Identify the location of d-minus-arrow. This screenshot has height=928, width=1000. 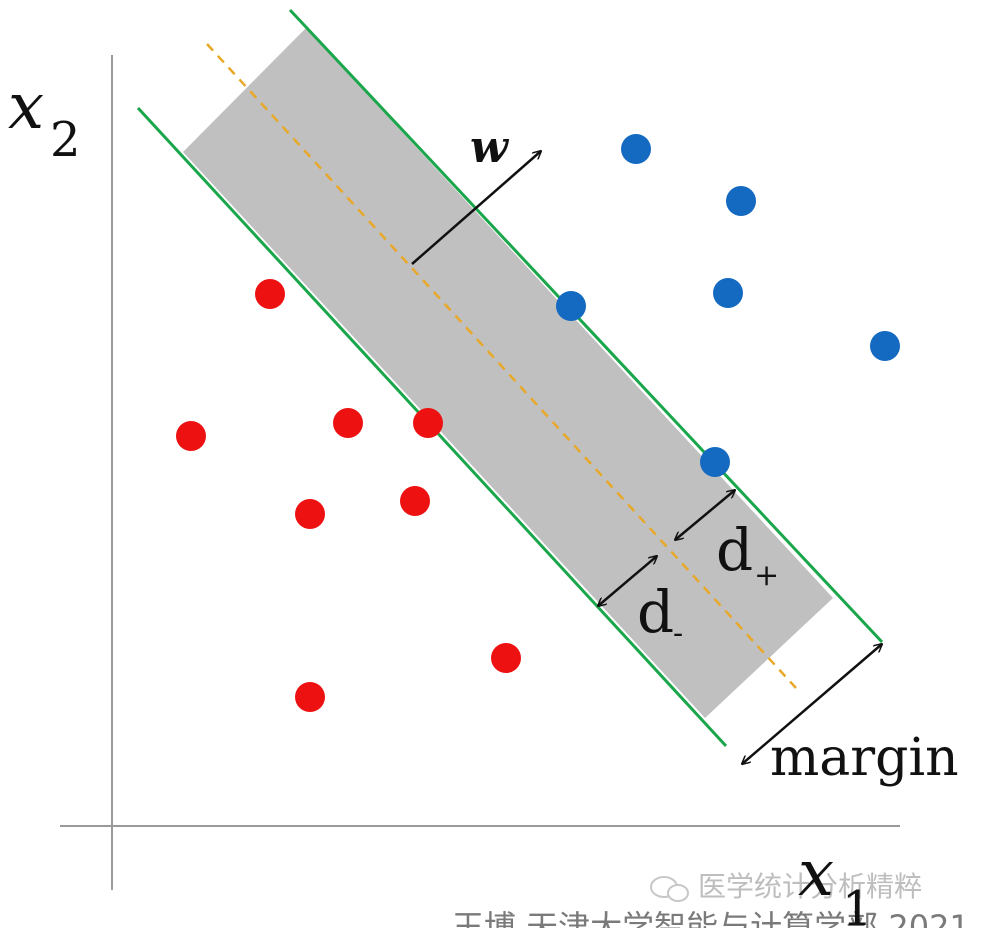
(627, 581).